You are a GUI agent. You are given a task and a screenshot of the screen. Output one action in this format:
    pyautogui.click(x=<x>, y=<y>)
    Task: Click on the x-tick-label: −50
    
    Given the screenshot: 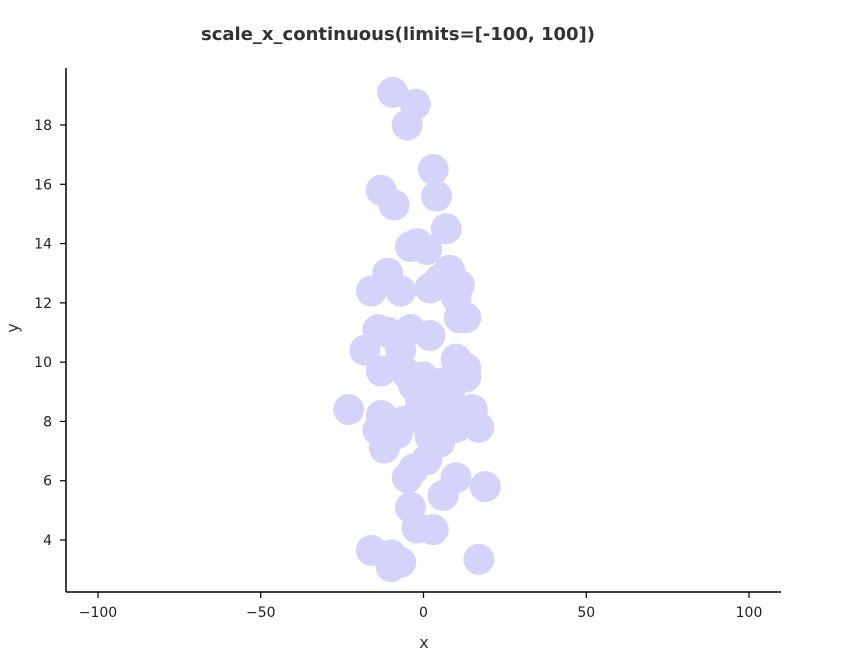 What is the action you would take?
    pyautogui.click(x=261, y=613)
    